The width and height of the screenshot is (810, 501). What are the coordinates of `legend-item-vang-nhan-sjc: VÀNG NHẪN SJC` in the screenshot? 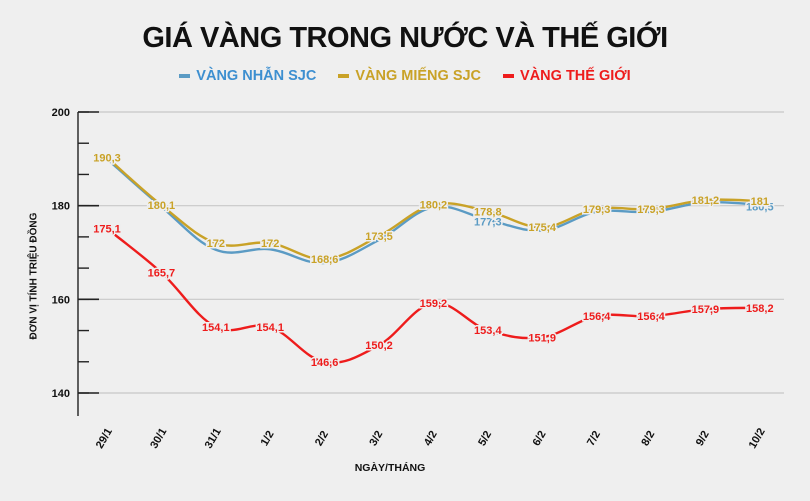 It's located at (247, 76).